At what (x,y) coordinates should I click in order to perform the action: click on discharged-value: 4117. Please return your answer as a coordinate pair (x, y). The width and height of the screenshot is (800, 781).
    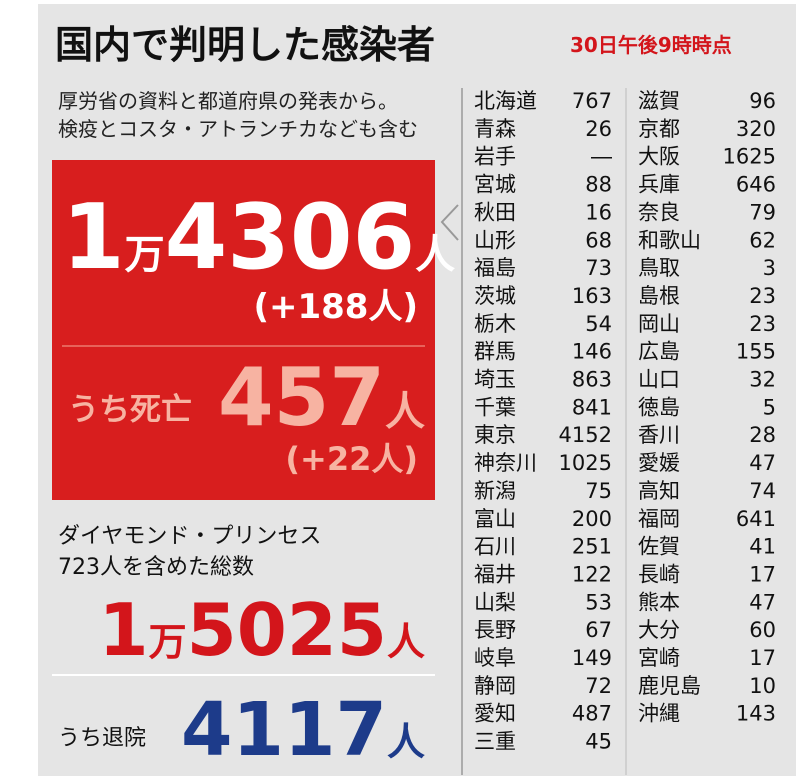
    Looking at the image, I should click on (284, 730).